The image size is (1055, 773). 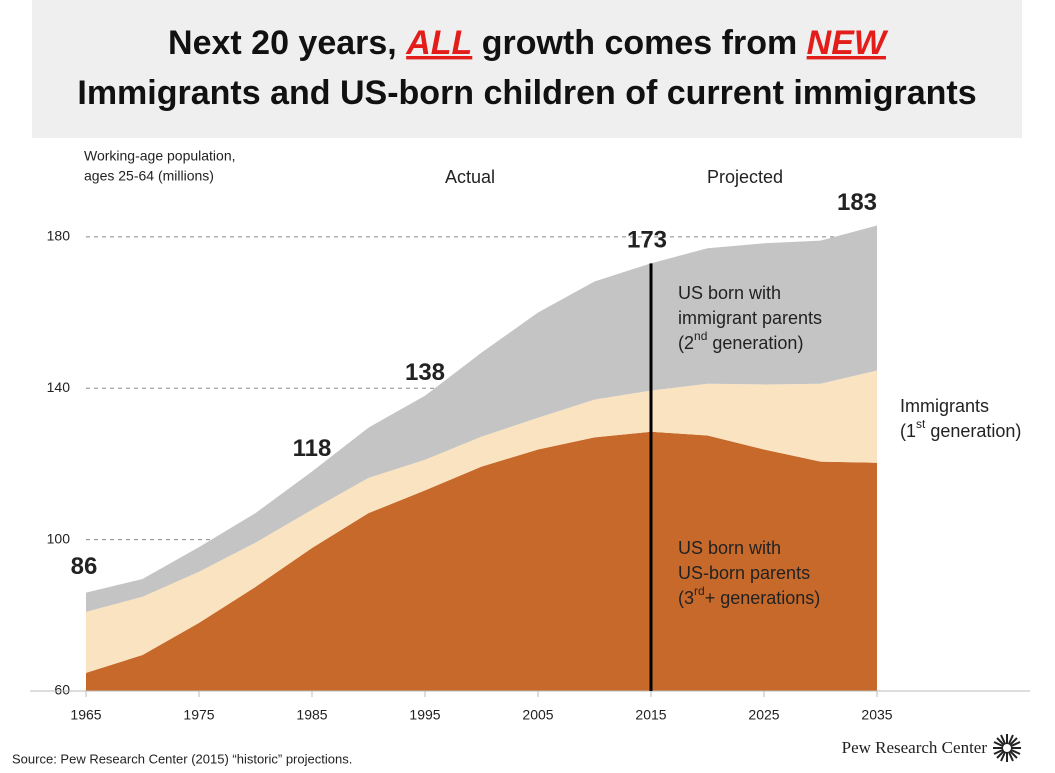 What do you see at coordinates (647, 240) in the screenshot?
I see `total-label: 173` at bounding box center [647, 240].